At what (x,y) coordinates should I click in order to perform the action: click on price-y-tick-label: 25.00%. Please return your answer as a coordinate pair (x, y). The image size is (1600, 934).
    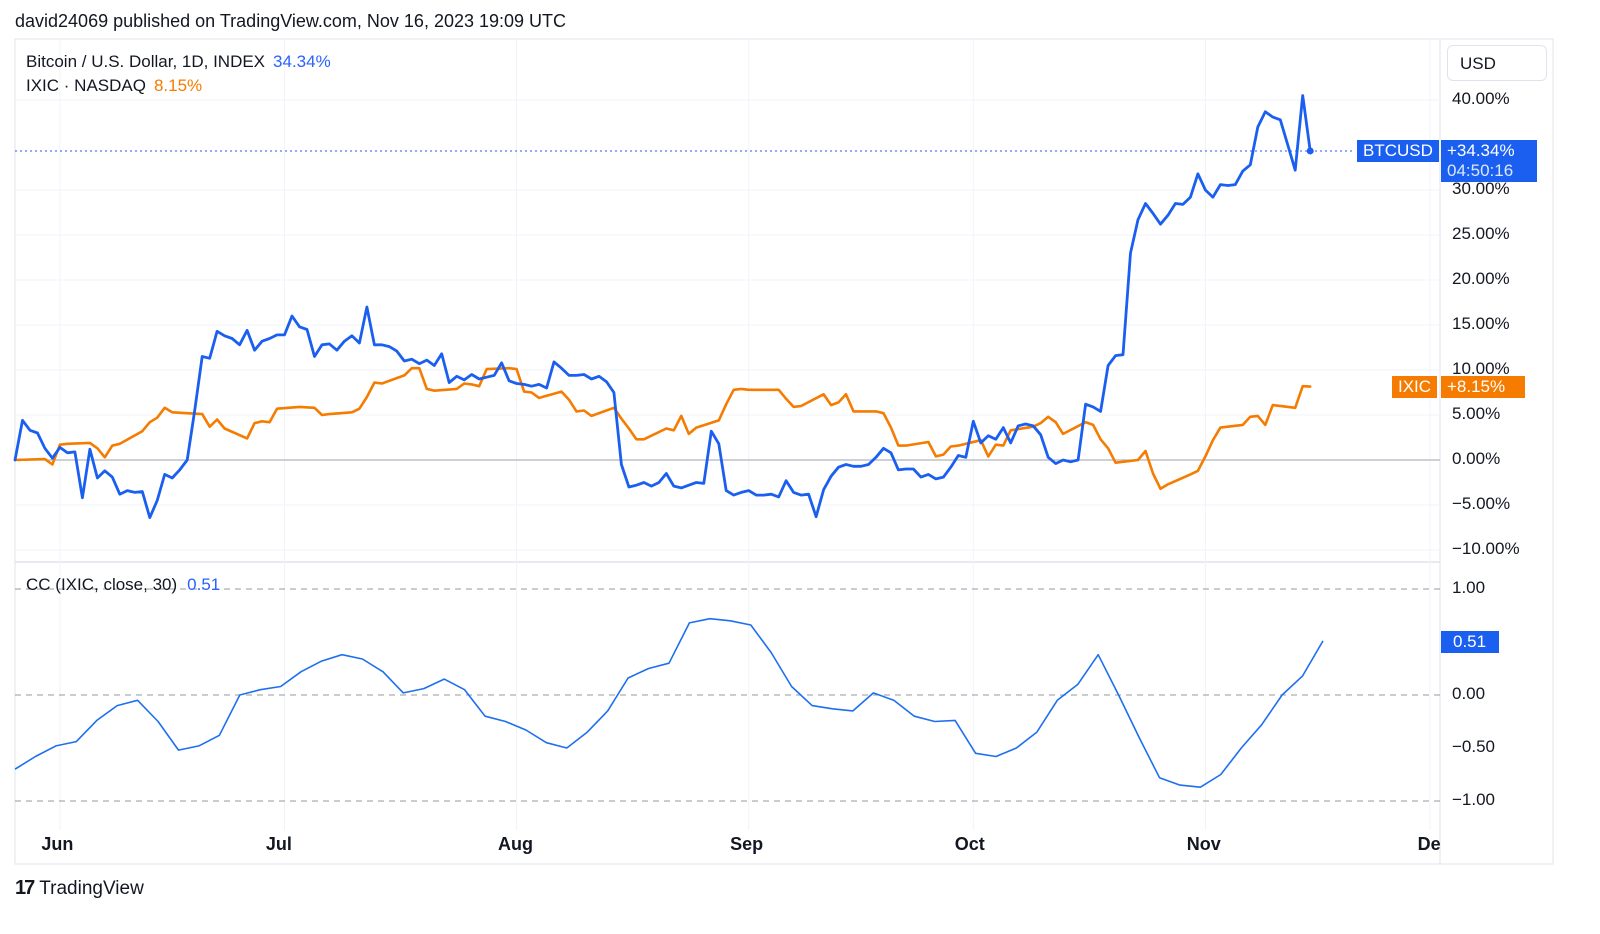
    Looking at the image, I should click on (1481, 233).